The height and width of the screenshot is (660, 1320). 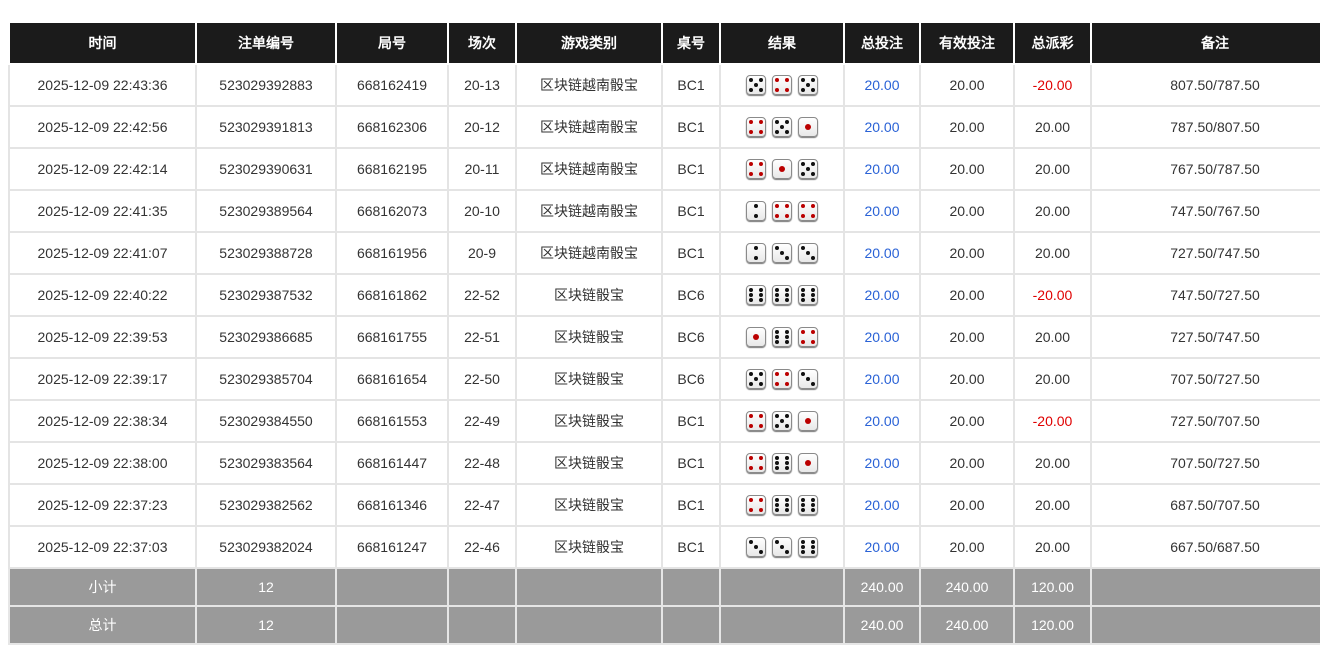 What do you see at coordinates (266, 505) in the screenshot?
I see `bet-id-cell: 523029382562` at bounding box center [266, 505].